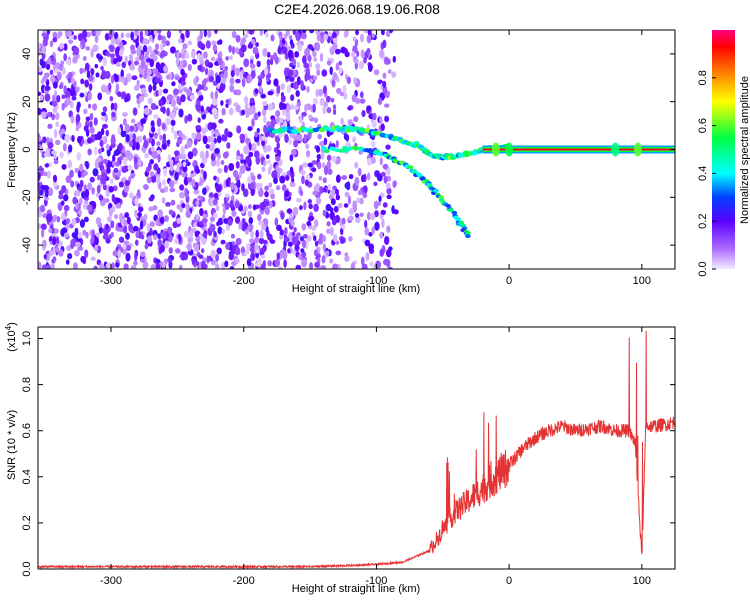 Image resolution: width=750 pixels, height=600 pixels. What do you see at coordinates (578, 149) in the screenshot?
I see `carrier-line` at bounding box center [578, 149].